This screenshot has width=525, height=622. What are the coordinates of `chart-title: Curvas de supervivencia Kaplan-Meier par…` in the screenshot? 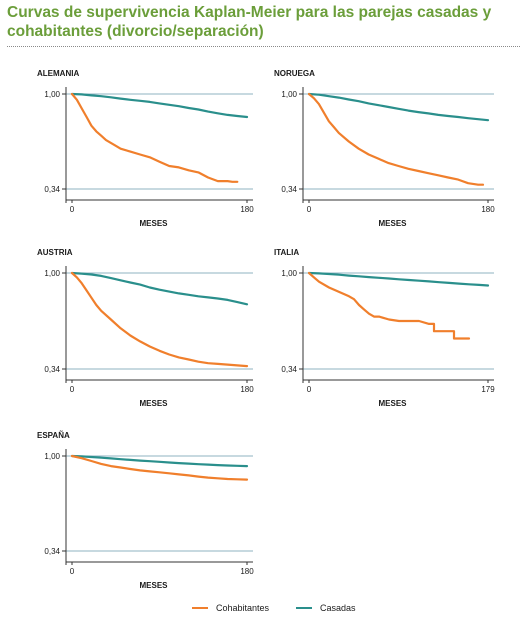 It's located at (249, 22).